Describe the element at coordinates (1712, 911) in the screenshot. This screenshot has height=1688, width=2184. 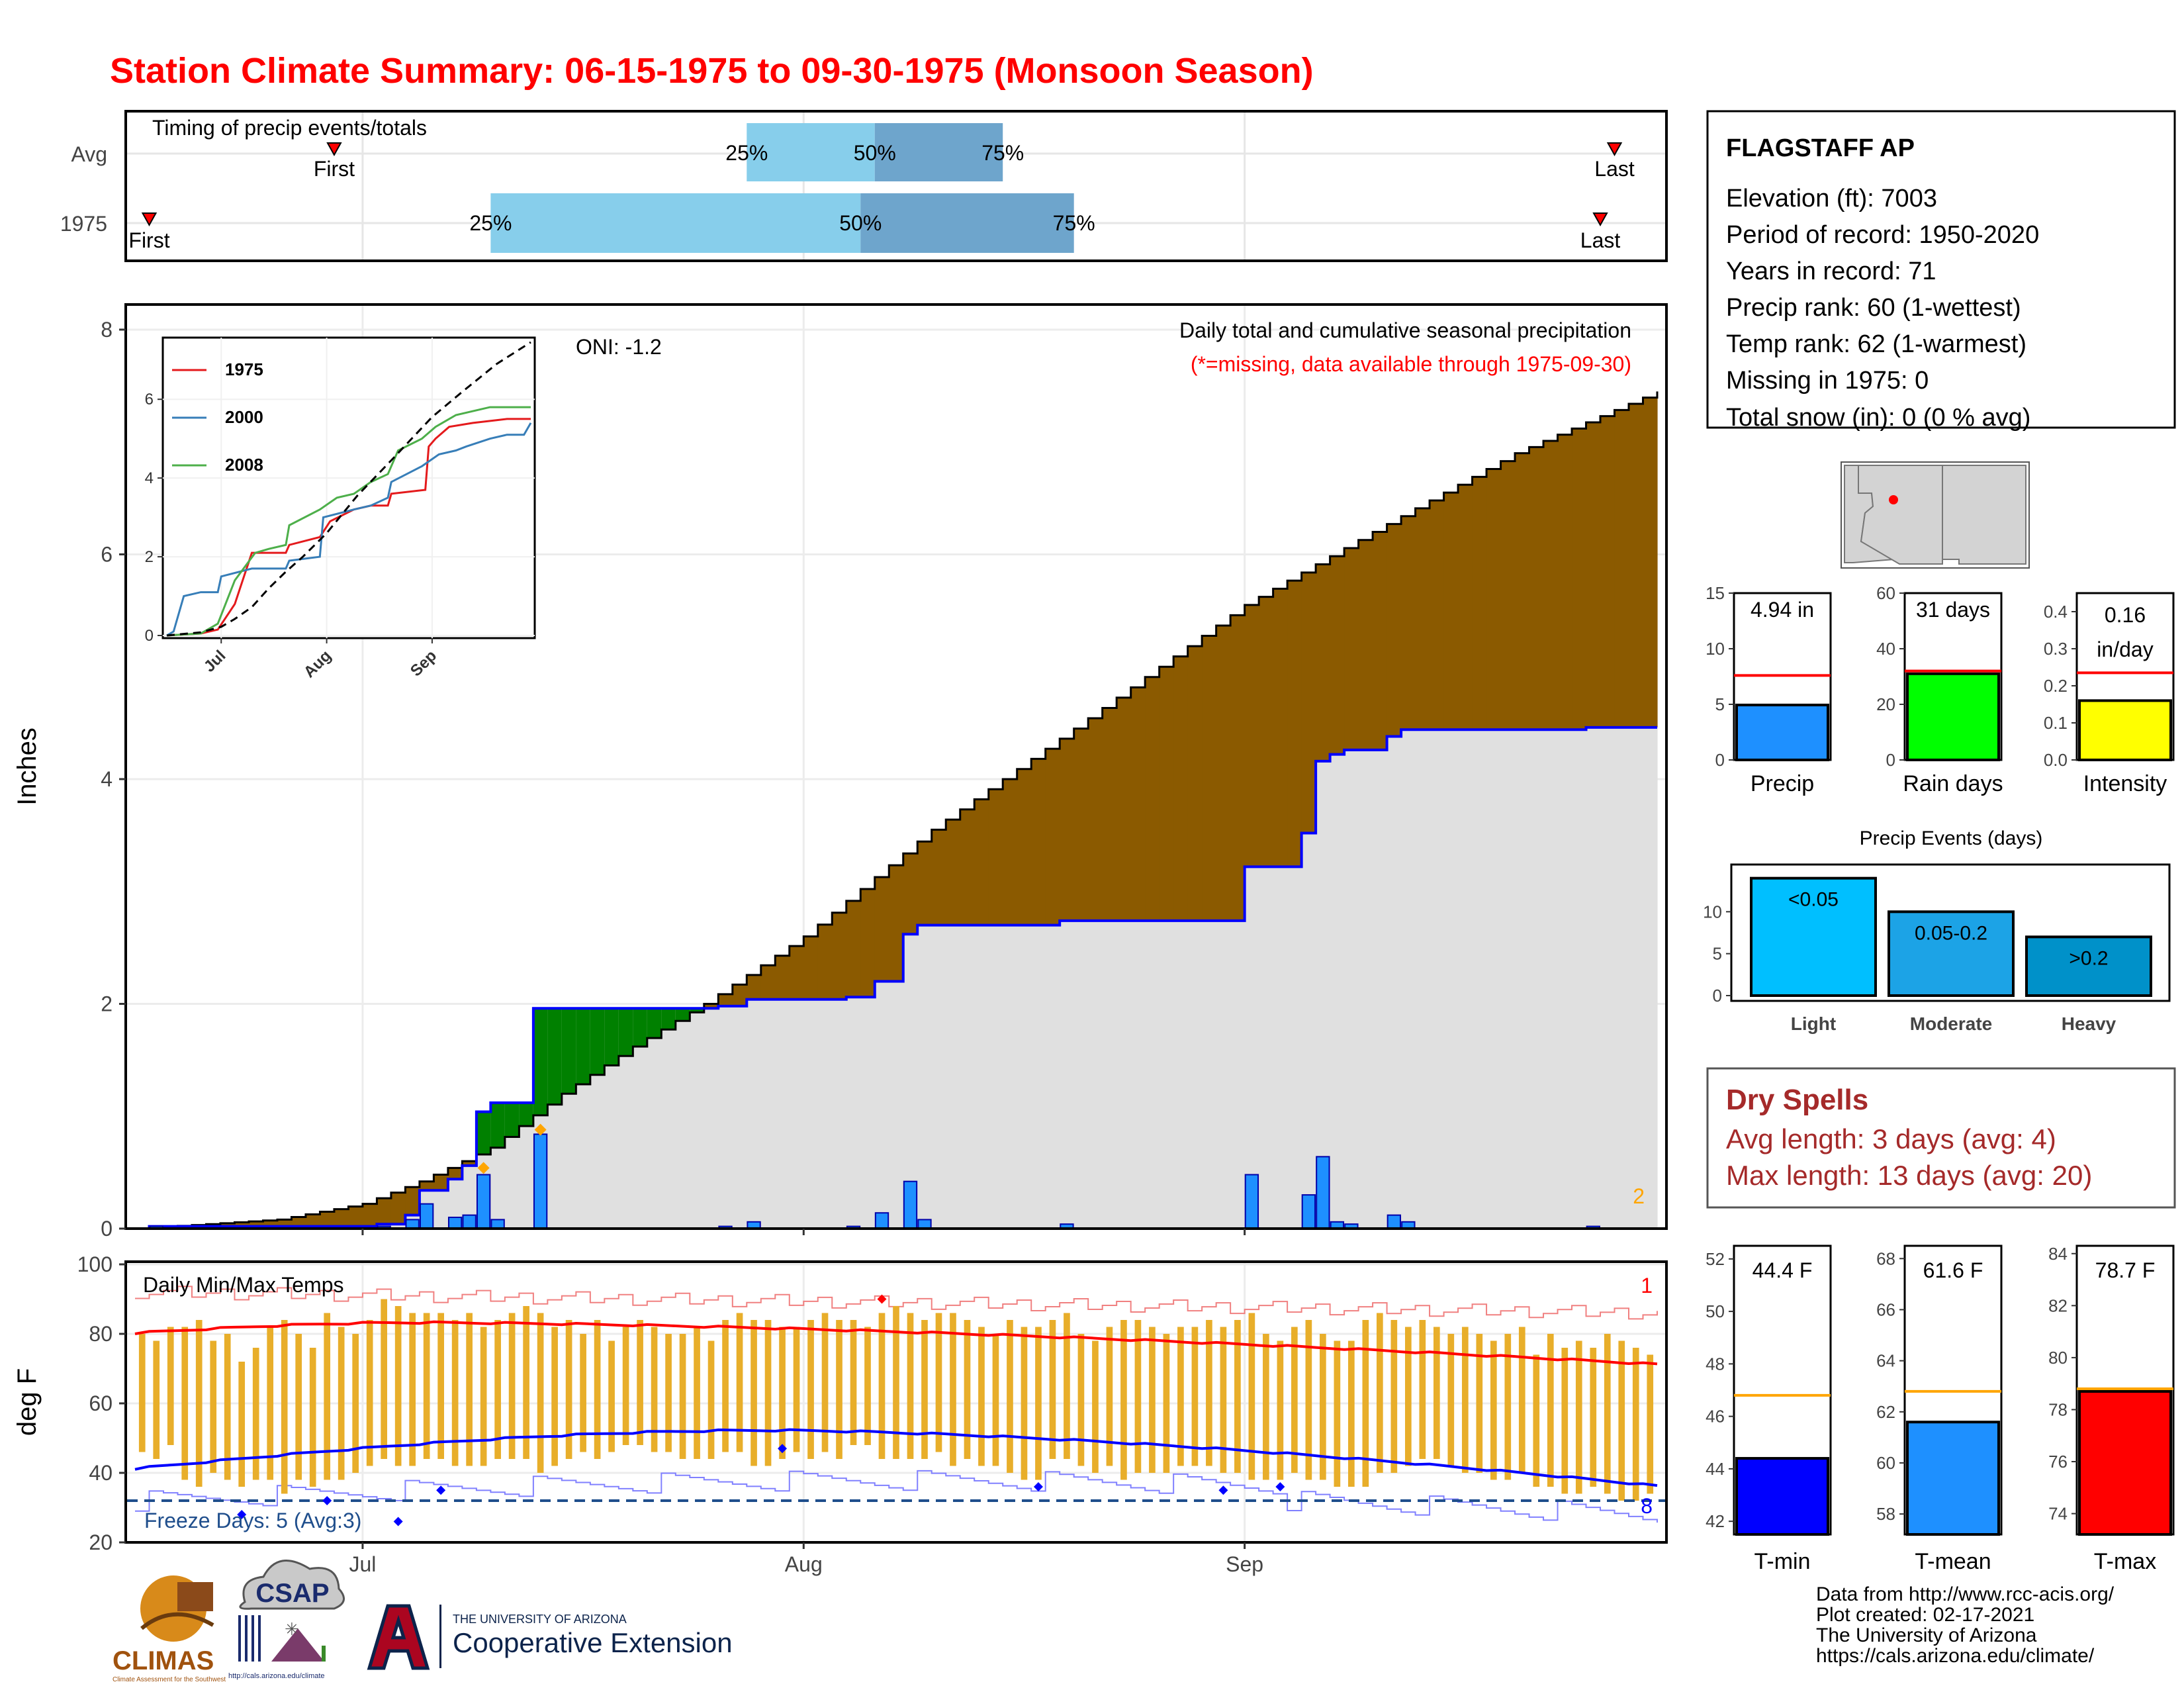
I see `events-tick-label: 10` at that location.